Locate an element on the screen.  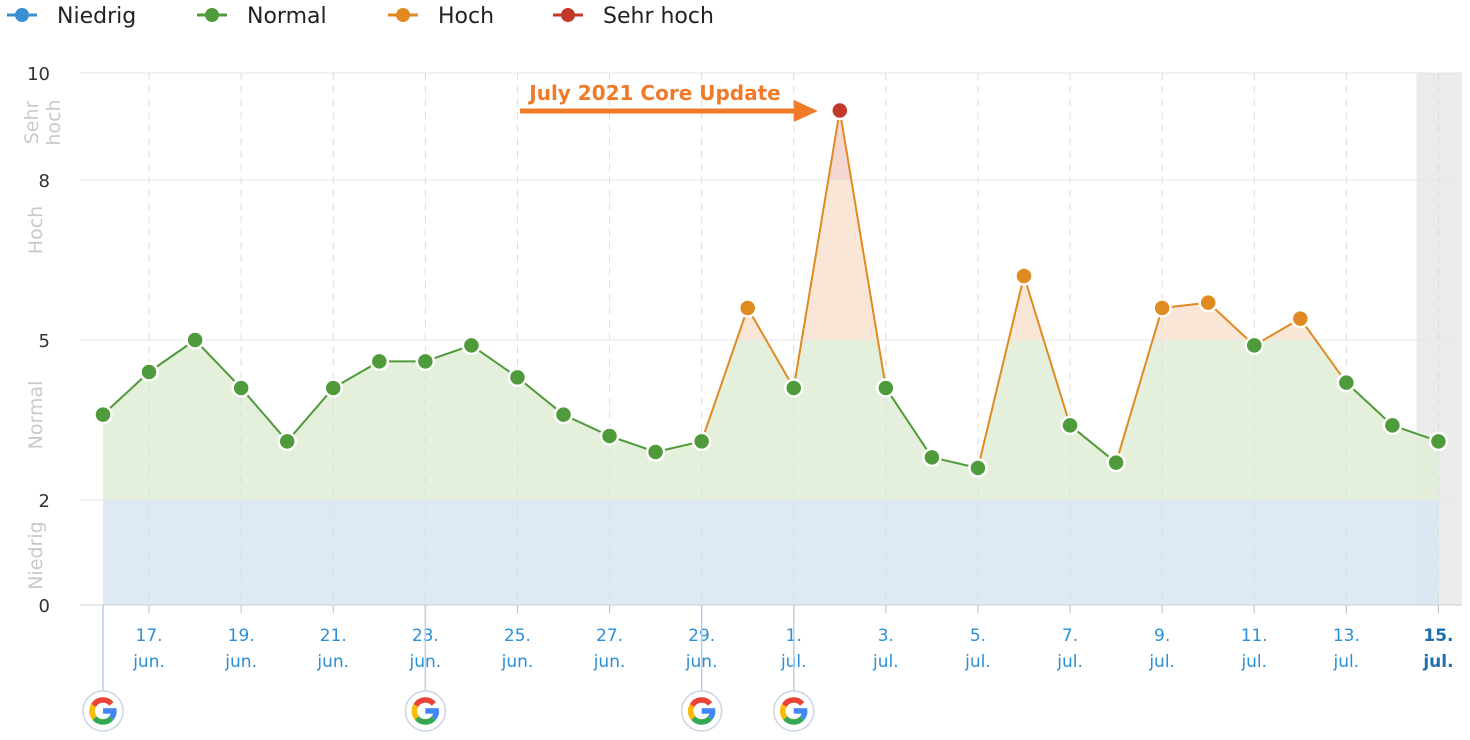
legend-label: Hoch is located at coordinates (466, 16).